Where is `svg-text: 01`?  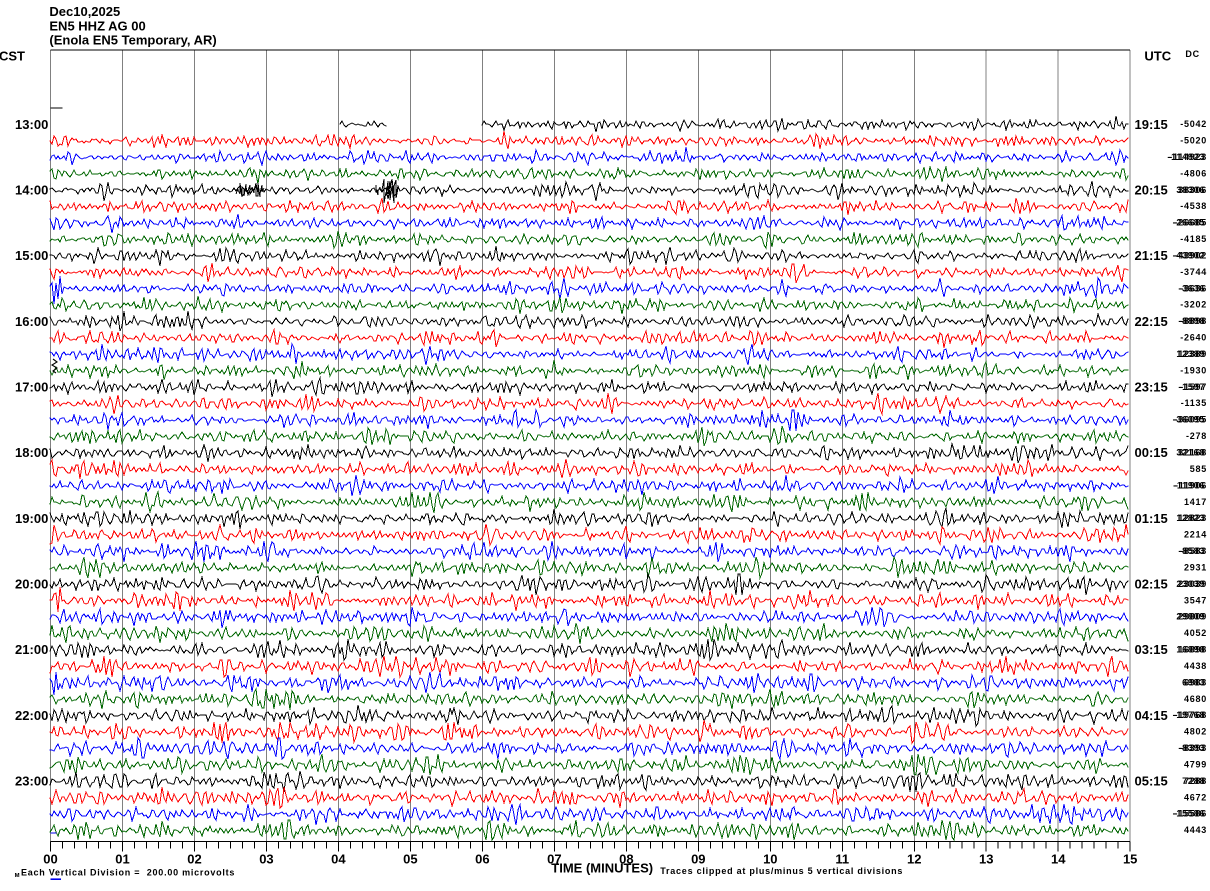
svg-text: 01 is located at coordinates (122, 859).